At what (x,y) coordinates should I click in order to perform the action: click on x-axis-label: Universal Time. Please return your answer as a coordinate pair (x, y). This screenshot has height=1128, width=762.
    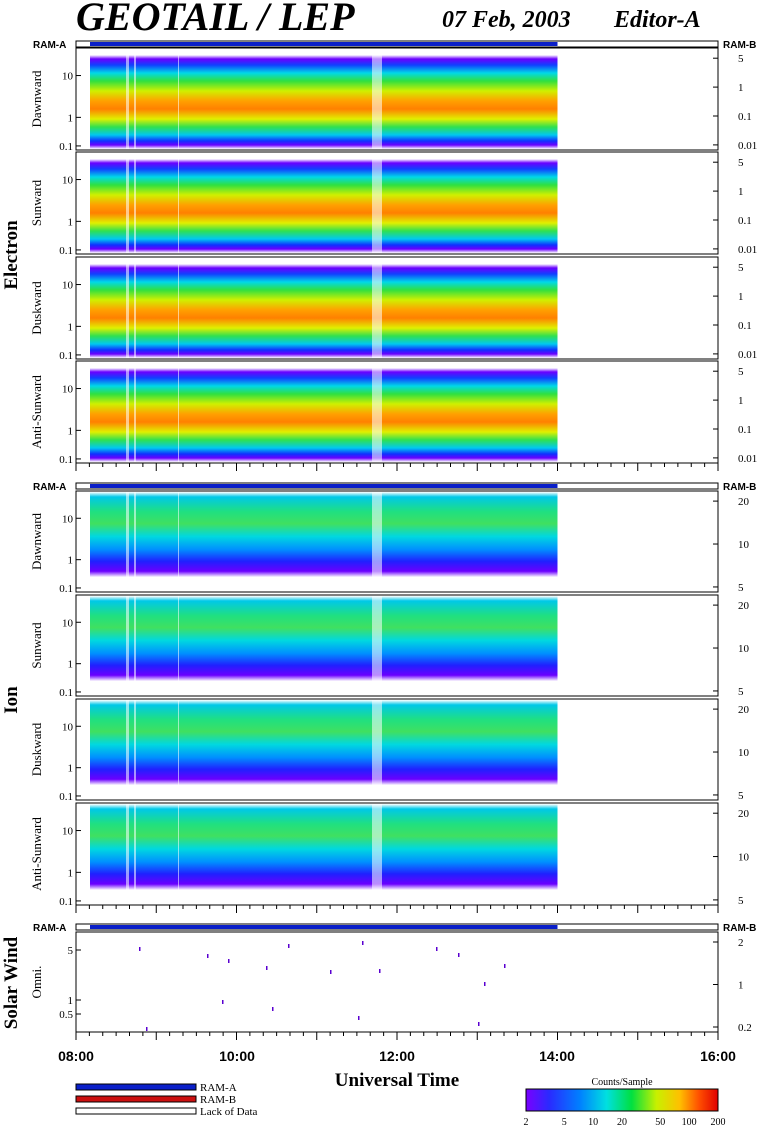
    Looking at the image, I should click on (397, 1080).